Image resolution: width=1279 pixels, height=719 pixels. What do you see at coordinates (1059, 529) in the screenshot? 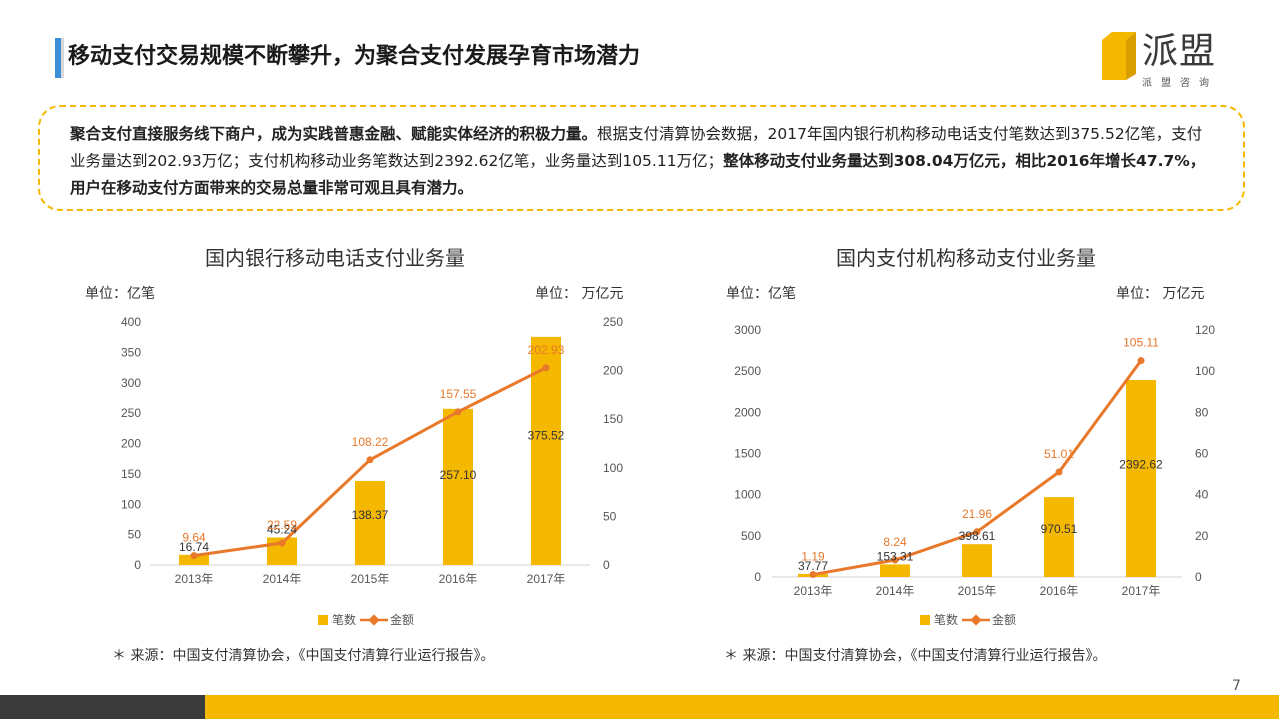
I see `bar-value-label: 970.51` at bounding box center [1059, 529].